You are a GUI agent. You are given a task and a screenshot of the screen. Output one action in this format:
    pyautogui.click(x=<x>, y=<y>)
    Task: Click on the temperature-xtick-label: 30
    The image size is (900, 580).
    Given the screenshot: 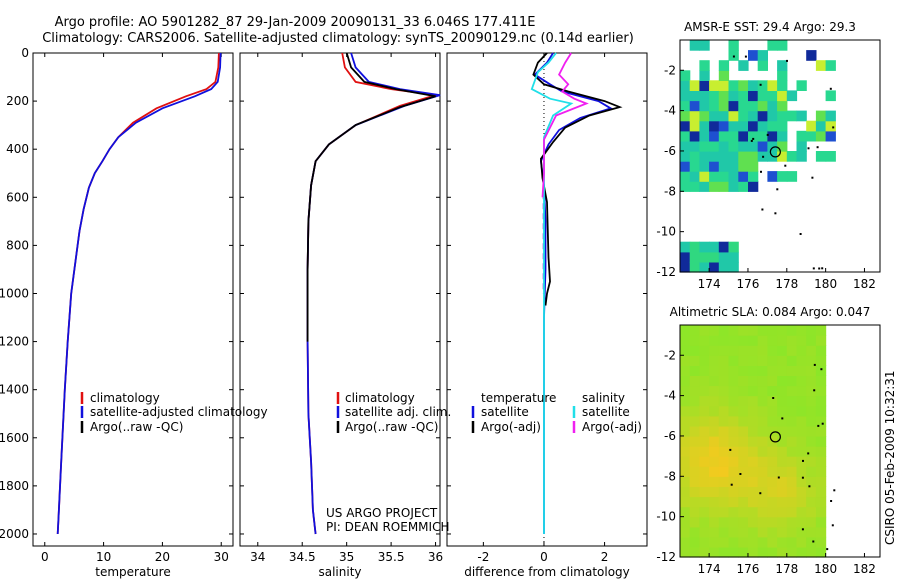 What is the action you would take?
    pyautogui.click(x=221, y=557)
    